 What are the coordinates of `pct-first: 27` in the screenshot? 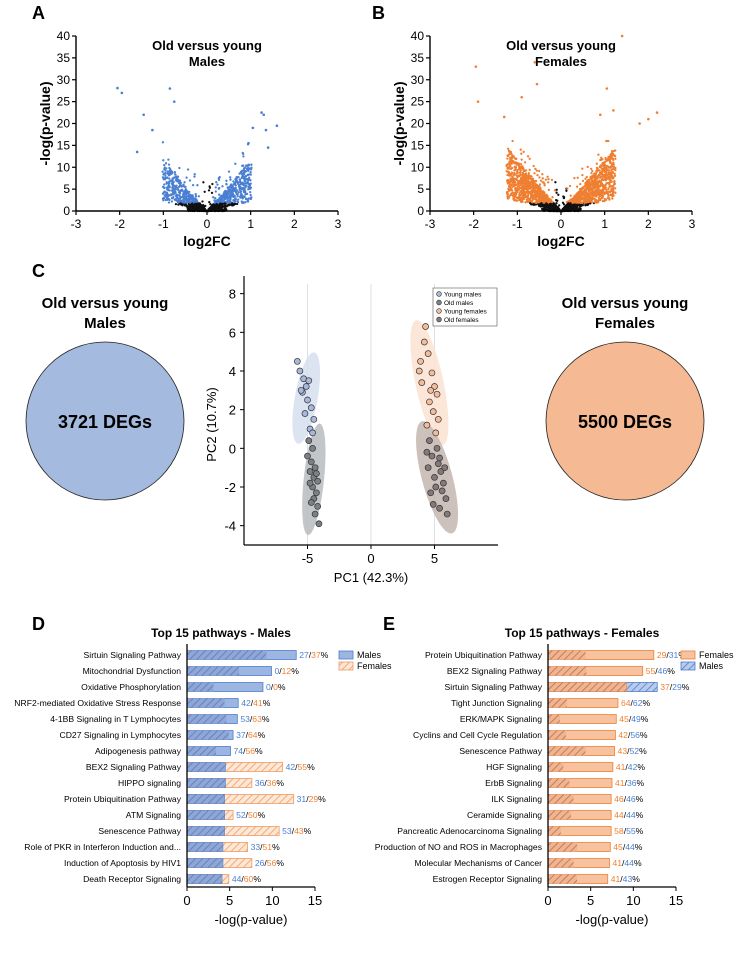 It's located at (304, 655).